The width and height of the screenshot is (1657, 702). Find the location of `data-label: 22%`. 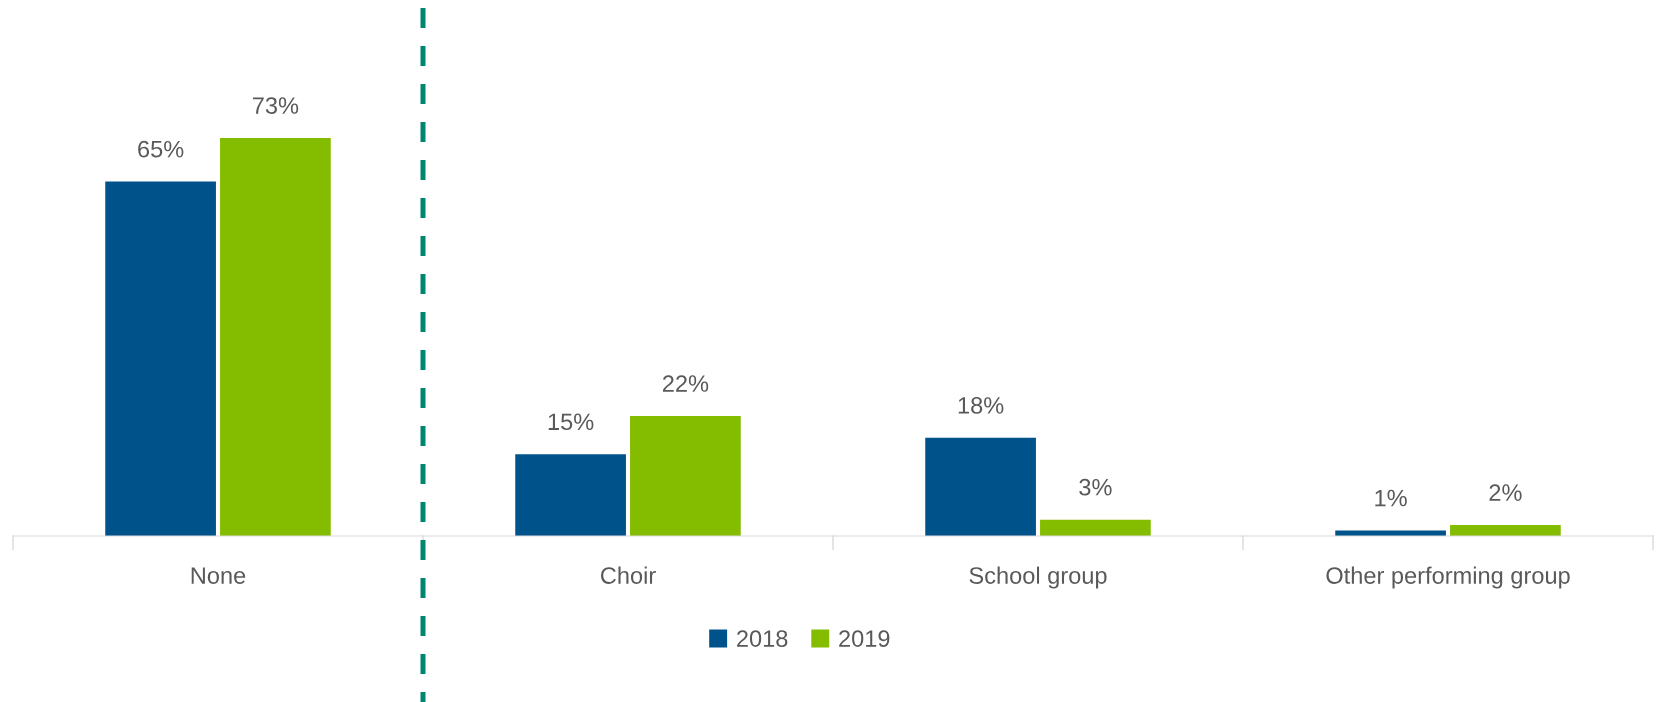

data-label: 22% is located at coordinates (685, 383).